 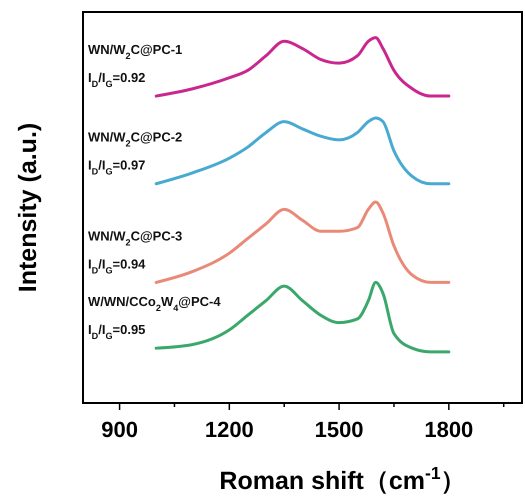 I want to click on x-tick-label: 1800, so click(x=449, y=429).